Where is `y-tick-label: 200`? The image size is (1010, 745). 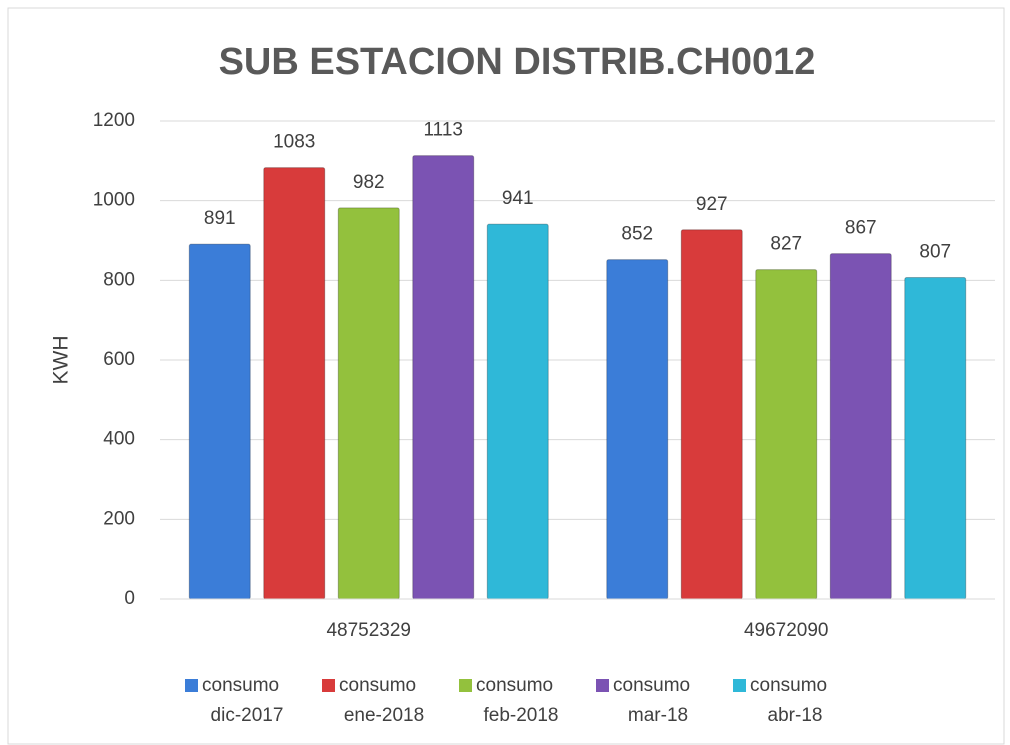 y-tick-label: 200 is located at coordinates (119, 518).